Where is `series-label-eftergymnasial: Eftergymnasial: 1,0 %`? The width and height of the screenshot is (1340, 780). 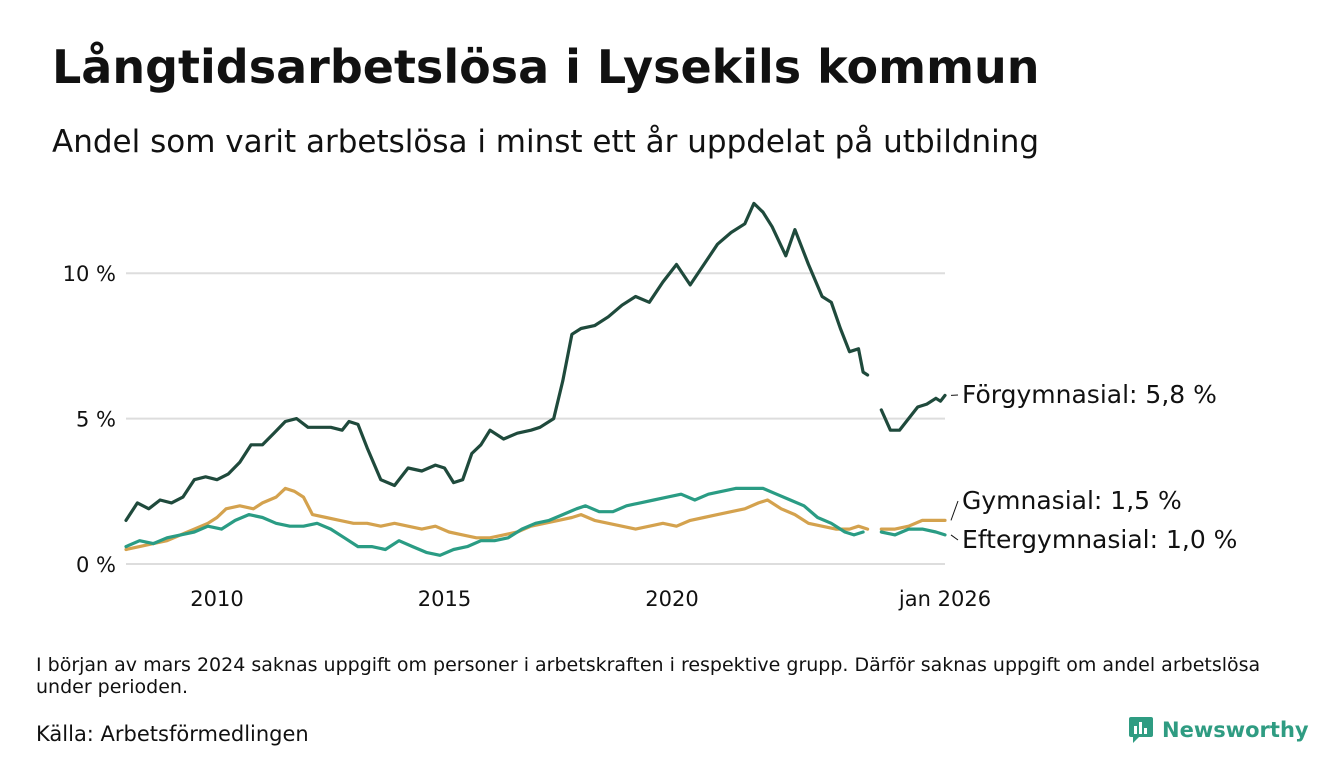 series-label-eftergymnasial: Eftergymnasial: 1,0 % is located at coordinates (1099, 539).